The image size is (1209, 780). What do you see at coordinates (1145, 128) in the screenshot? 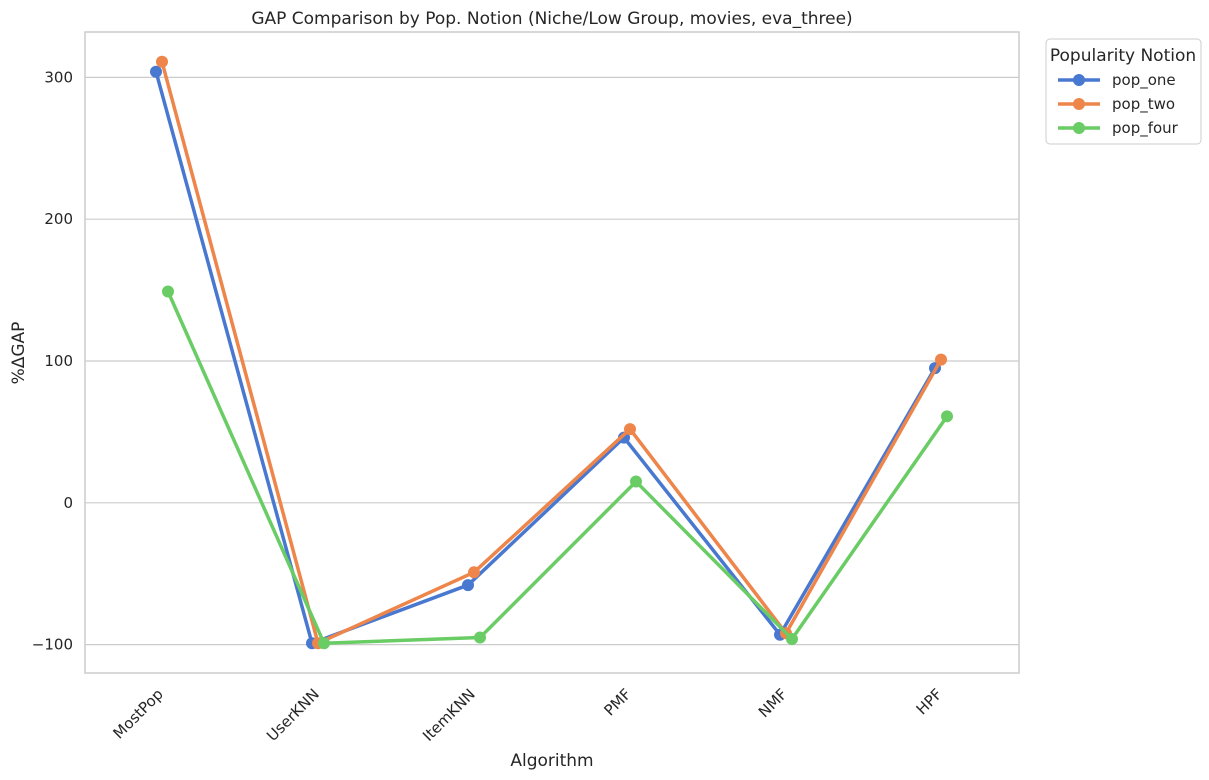
I see `legend-label: pop_four` at bounding box center [1145, 128].